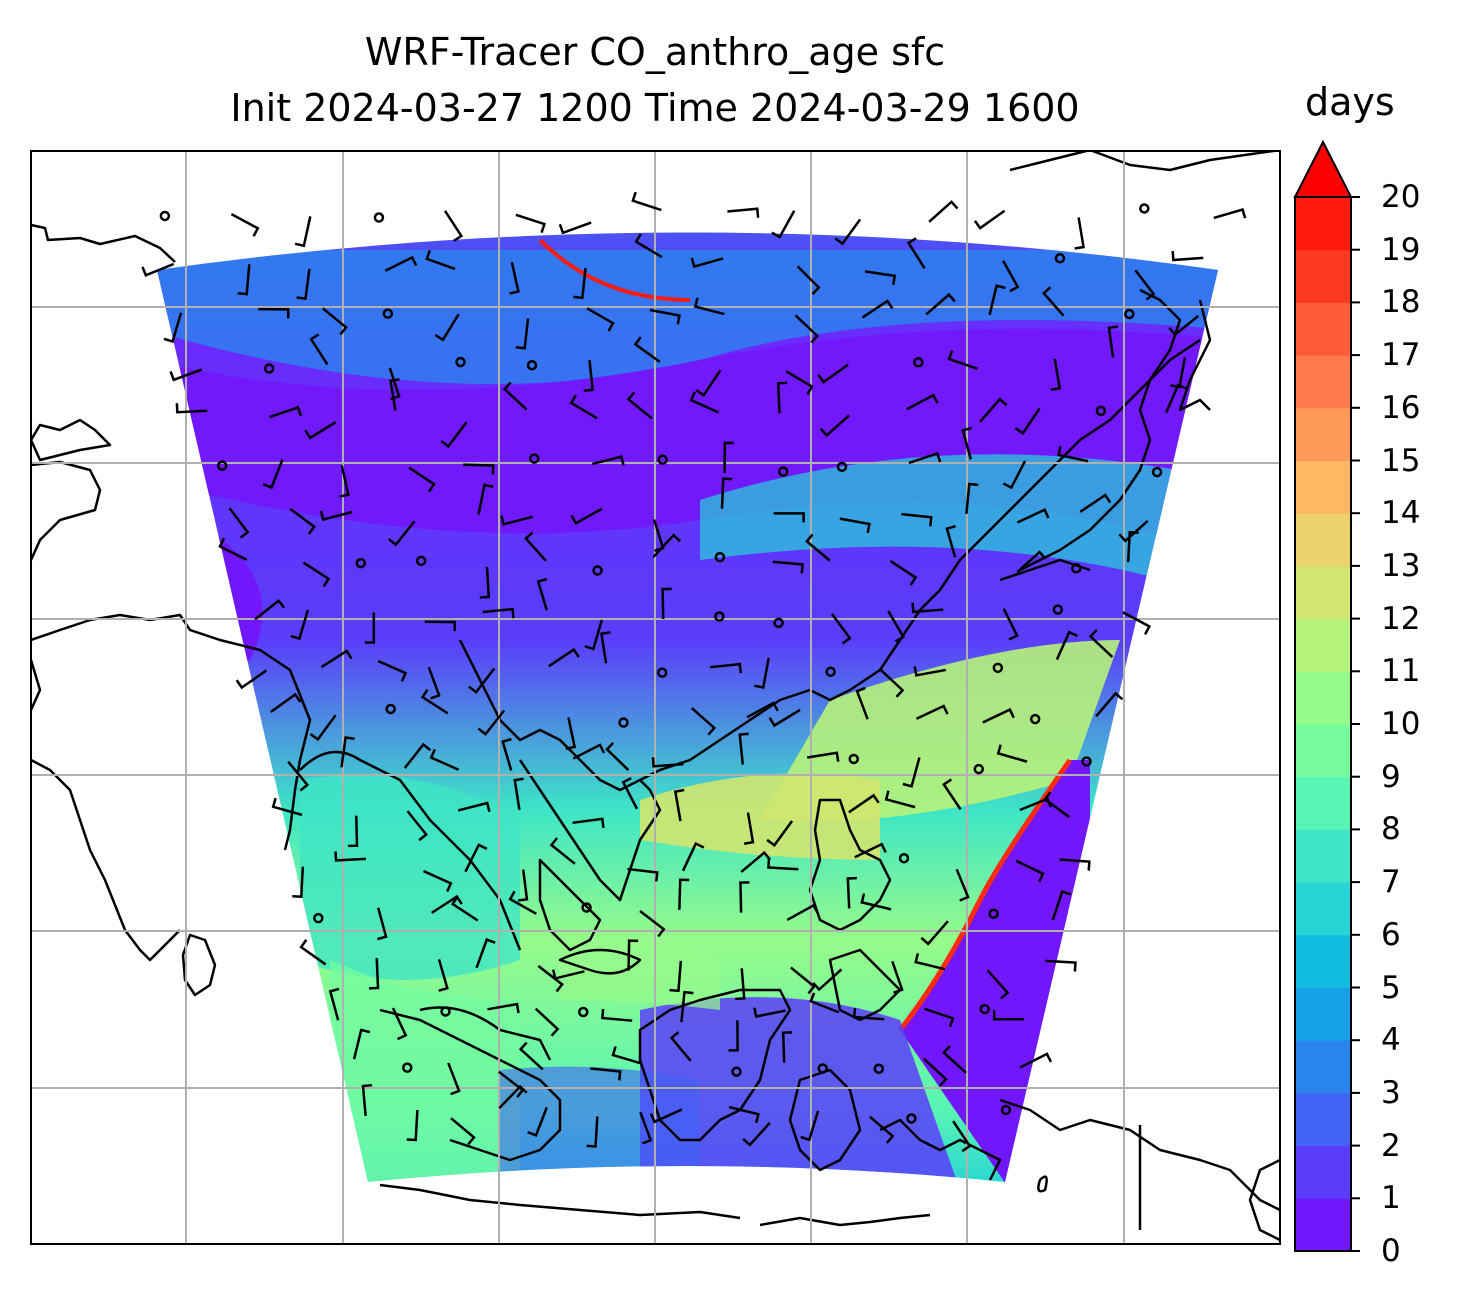 The image size is (1462, 1306). What do you see at coordinates (1401, 618) in the screenshot?
I see `colorbar-tick-label: 12` at bounding box center [1401, 618].